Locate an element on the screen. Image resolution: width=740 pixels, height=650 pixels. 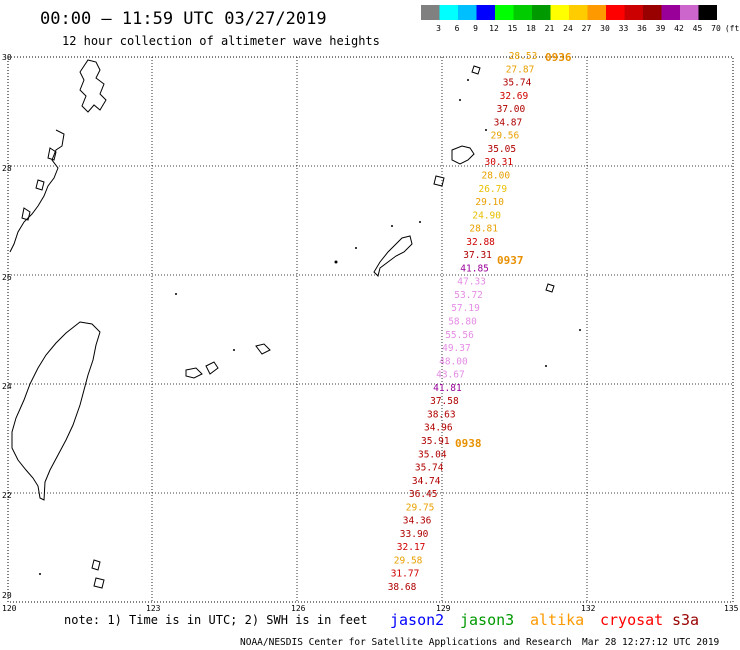
lon-label: 123 is located at coordinates (153, 608).